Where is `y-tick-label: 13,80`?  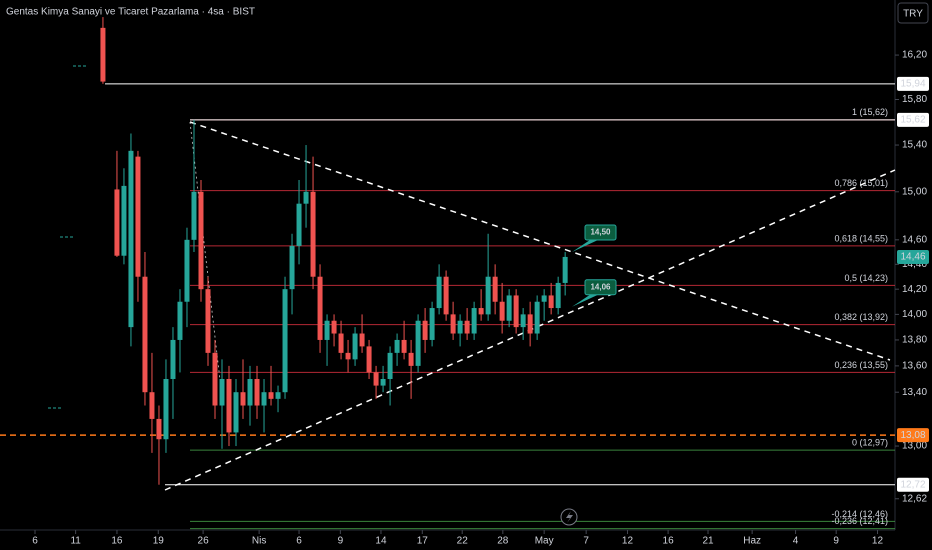 y-tick-label: 13,80 is located at coordinates (914, 340).